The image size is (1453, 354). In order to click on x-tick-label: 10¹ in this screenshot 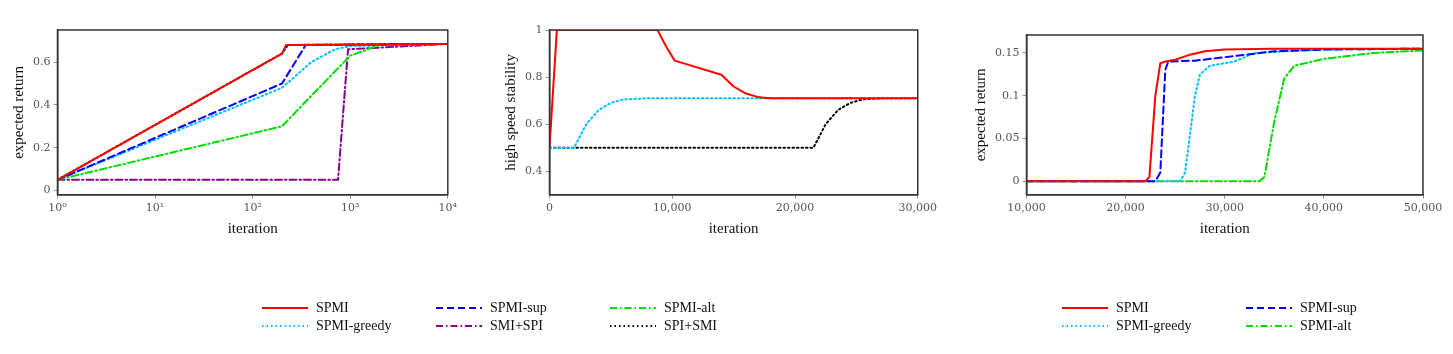, I will do `click(155, 208)`.